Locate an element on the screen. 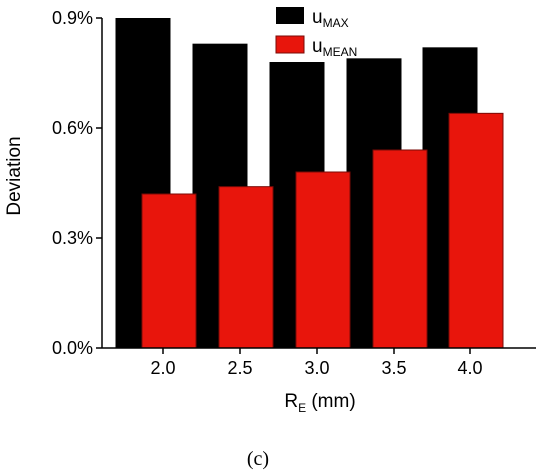 Image resolution: width=550 pixels, height=473 pixels. y-ticks-group: 0.0% 0.3% 0.6% 0.9% is located at coordinates (77, 183).